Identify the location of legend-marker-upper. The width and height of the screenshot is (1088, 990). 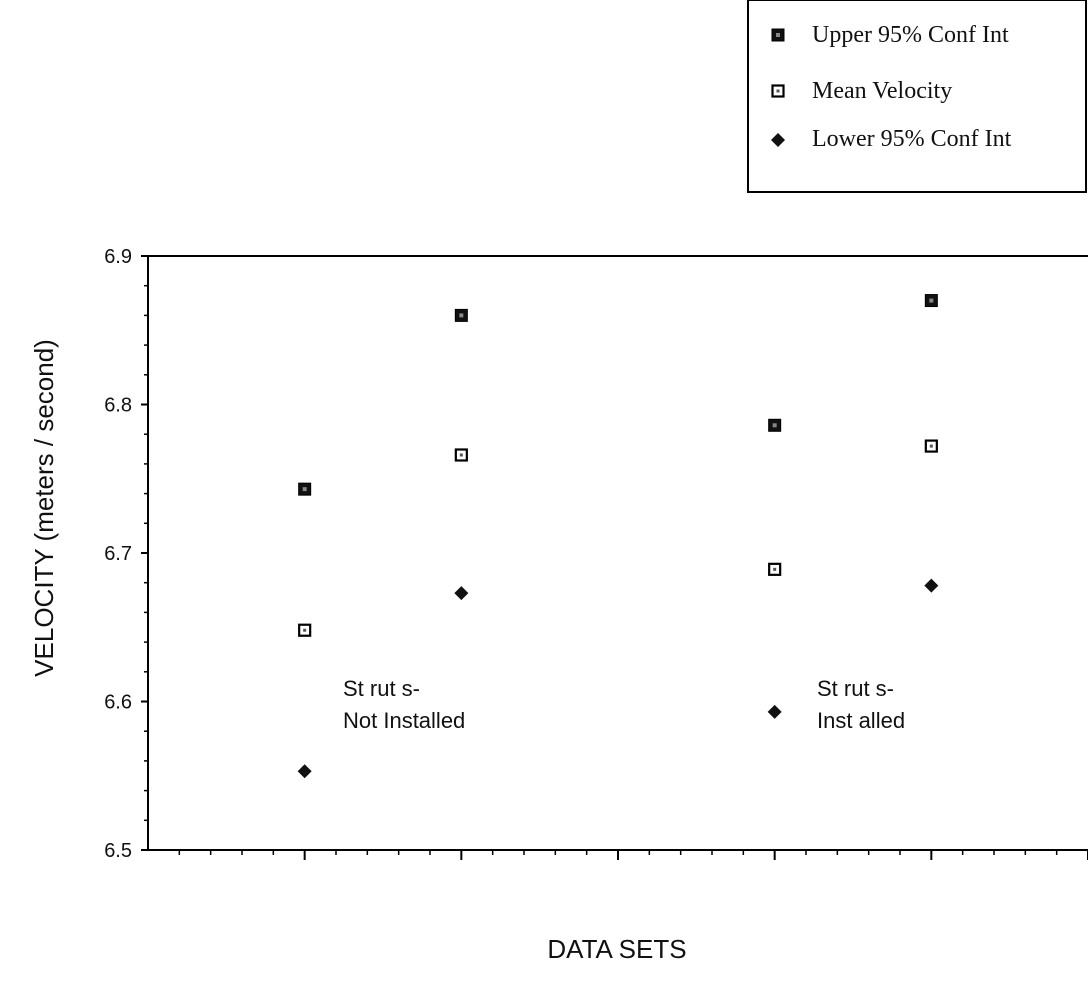
(778, 35).